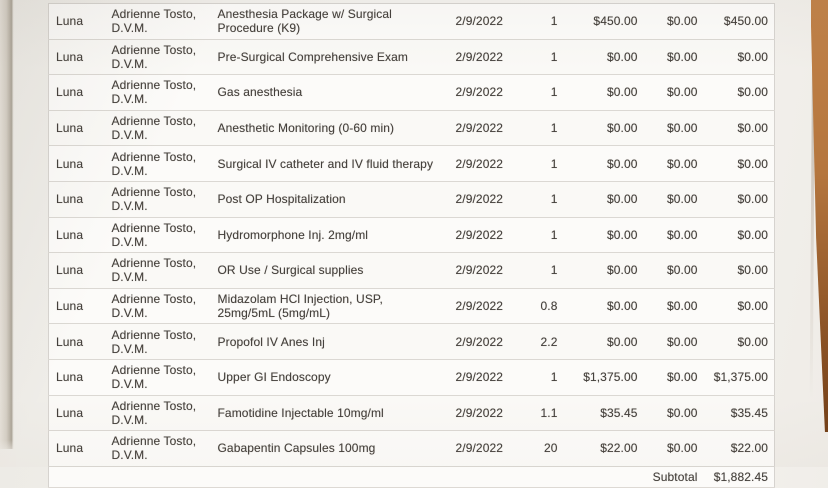 This screenshot has height=488, width=828. What do you see at coordinates (330, 199) in the screenshot?
I see `description-cell: Post OP Hospitalization` at bounding box center [330, 199].